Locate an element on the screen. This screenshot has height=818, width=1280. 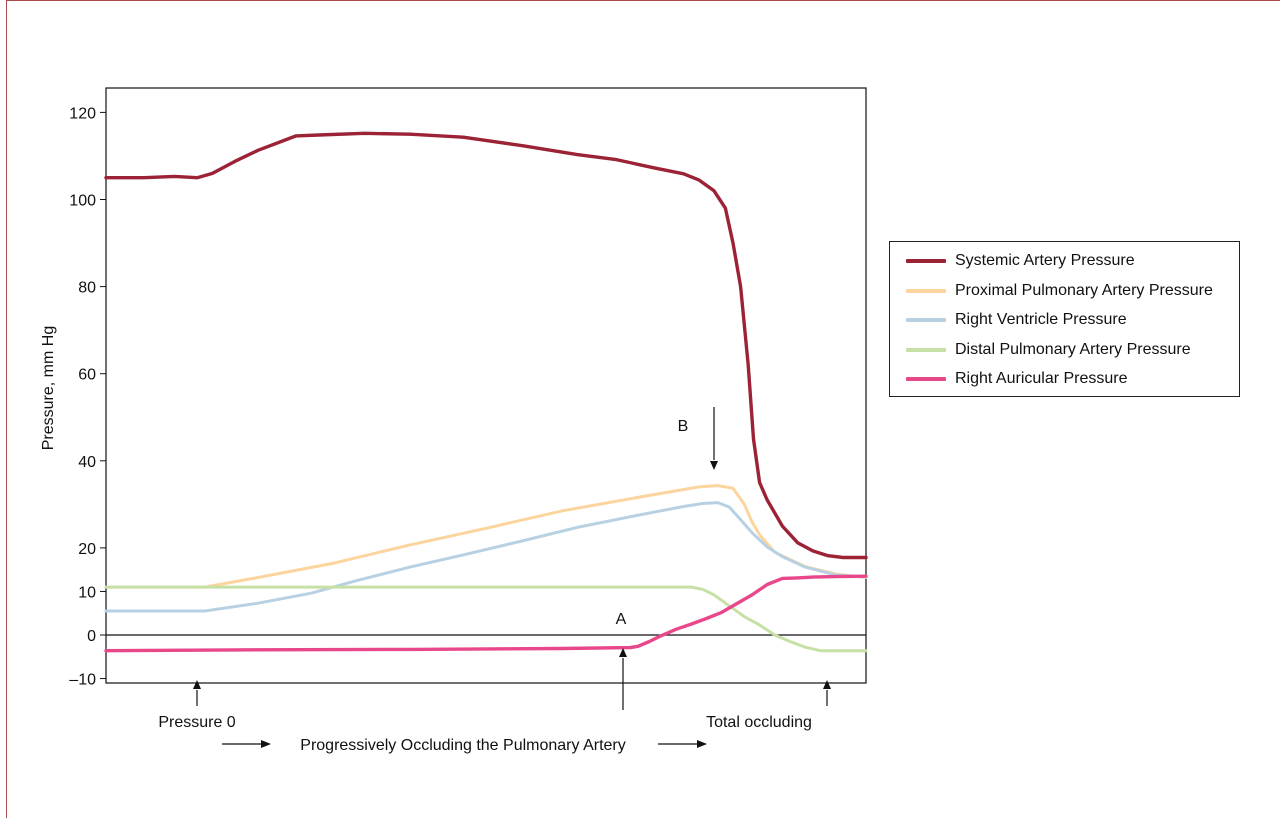
y-tick-label: –10 is located at coordinates (82, 680).